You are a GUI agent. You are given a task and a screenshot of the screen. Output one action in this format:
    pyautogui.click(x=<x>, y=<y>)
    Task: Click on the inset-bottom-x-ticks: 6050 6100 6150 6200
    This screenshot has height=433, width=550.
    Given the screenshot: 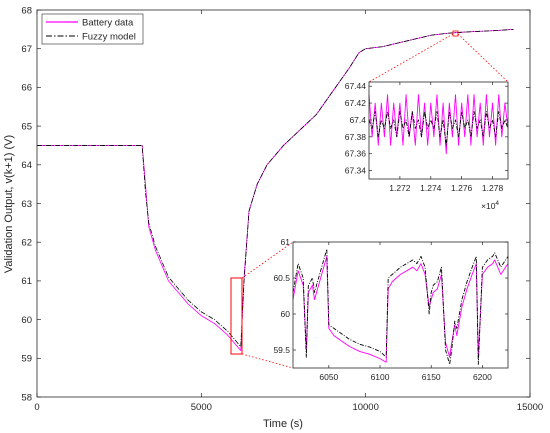 What is the action you would take?
    pyautogui.click(x=405, y=312)
    